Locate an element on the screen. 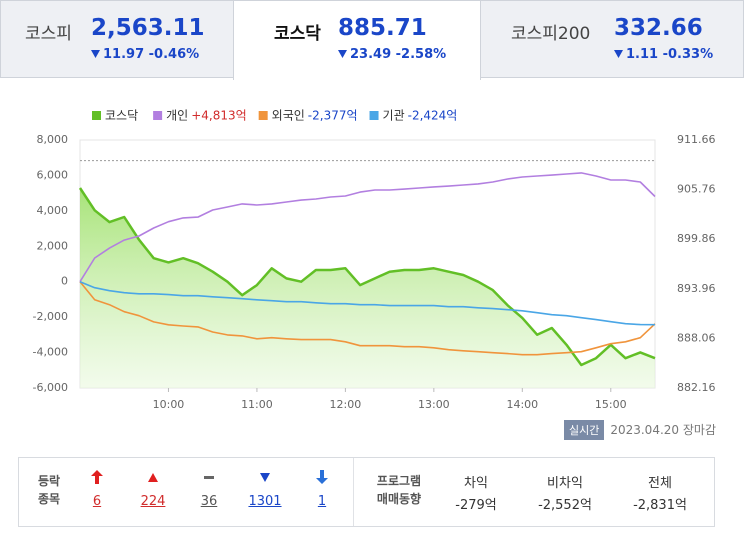  y-tick-label: 0 is located at coordinates (64, 281).